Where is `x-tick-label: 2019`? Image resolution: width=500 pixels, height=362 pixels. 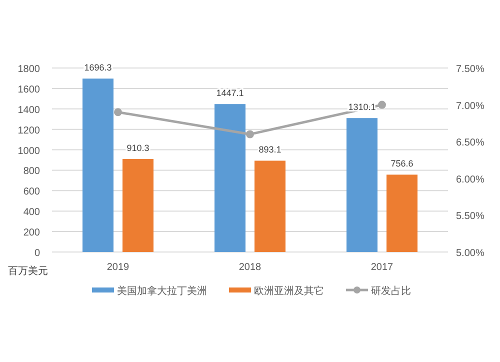 x-tick-label: 2019 is located at coordinates (118, 267).